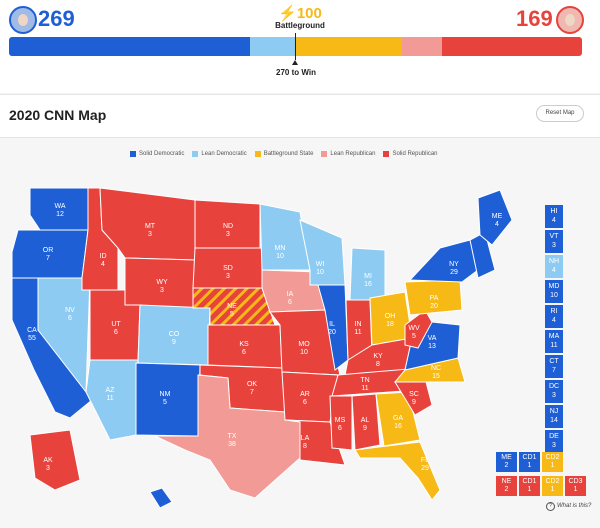  Describe the element at coordinates (554, 245) in the screenshot. I see `small-state-ev: 3` at that location.